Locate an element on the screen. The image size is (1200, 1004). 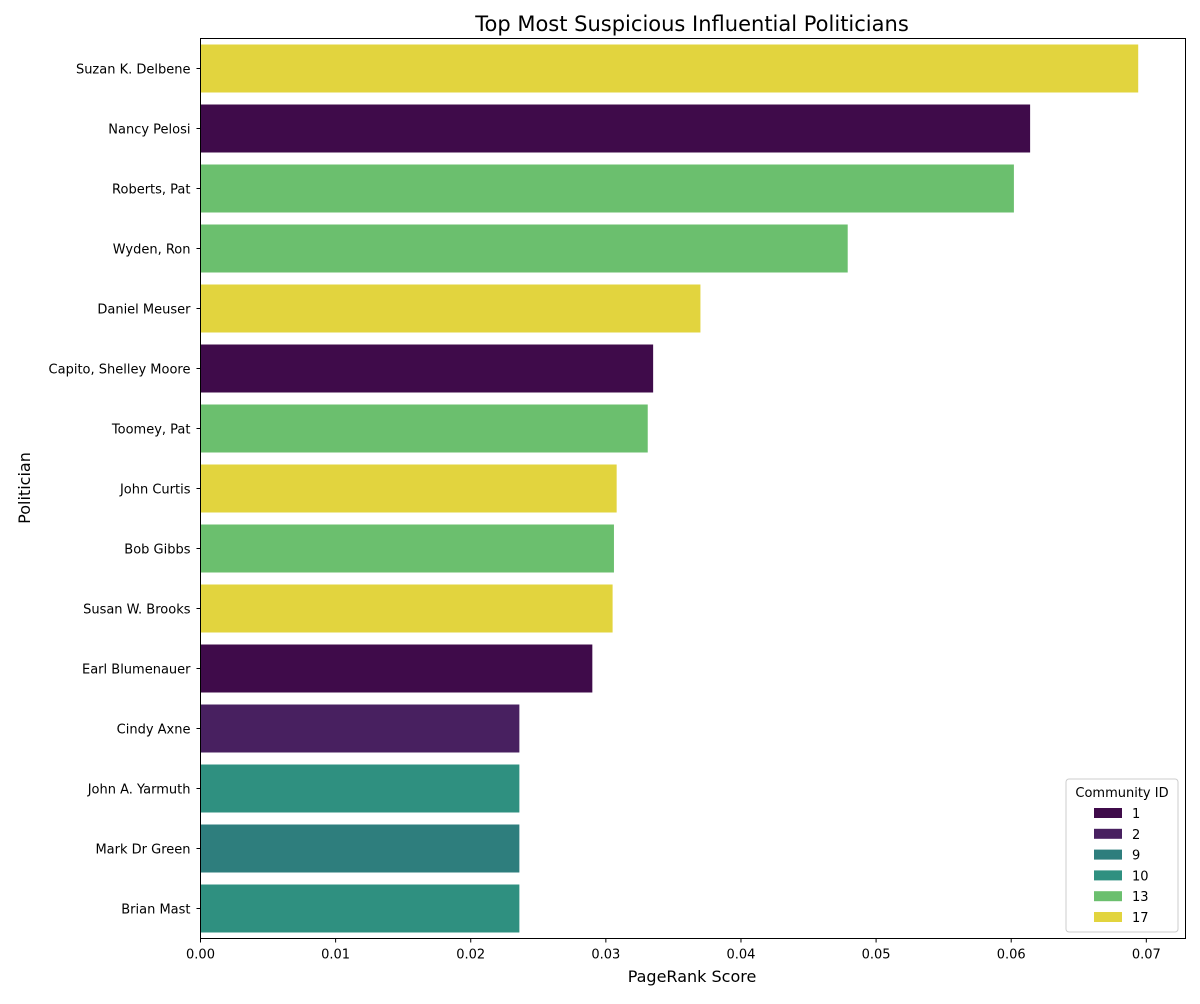
legend-label: 2 is located at coordinates (1136, 835).